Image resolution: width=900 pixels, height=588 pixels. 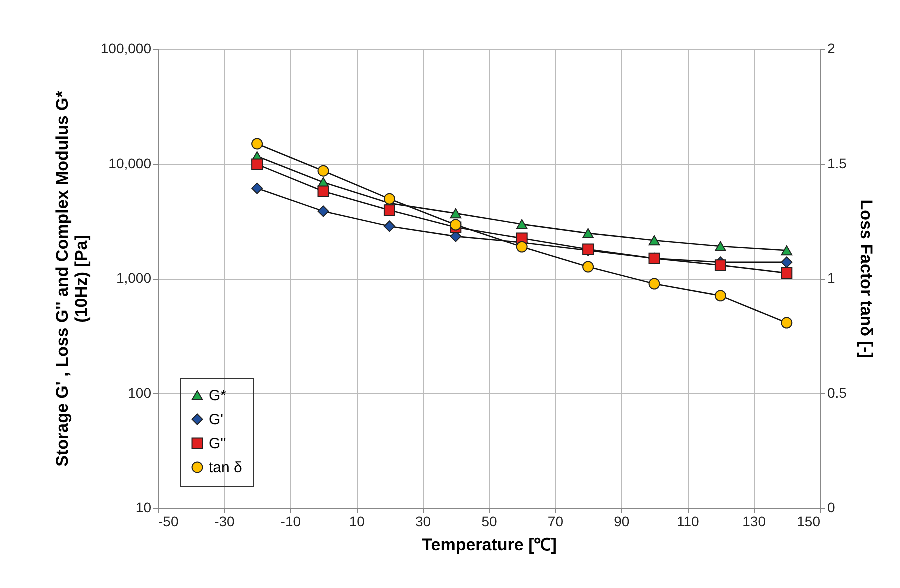 What do you see at coordinates (424, 522) in the screenshot?
I see `x-tick-label: 30` at bounding box center [424, 522].